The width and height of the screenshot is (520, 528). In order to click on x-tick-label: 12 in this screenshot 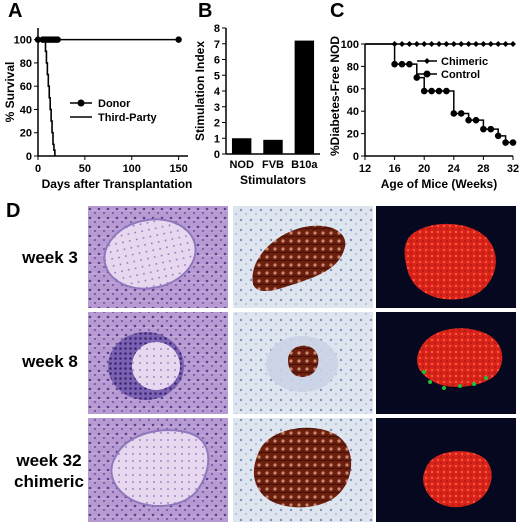, I will do `click(365, 169)`.